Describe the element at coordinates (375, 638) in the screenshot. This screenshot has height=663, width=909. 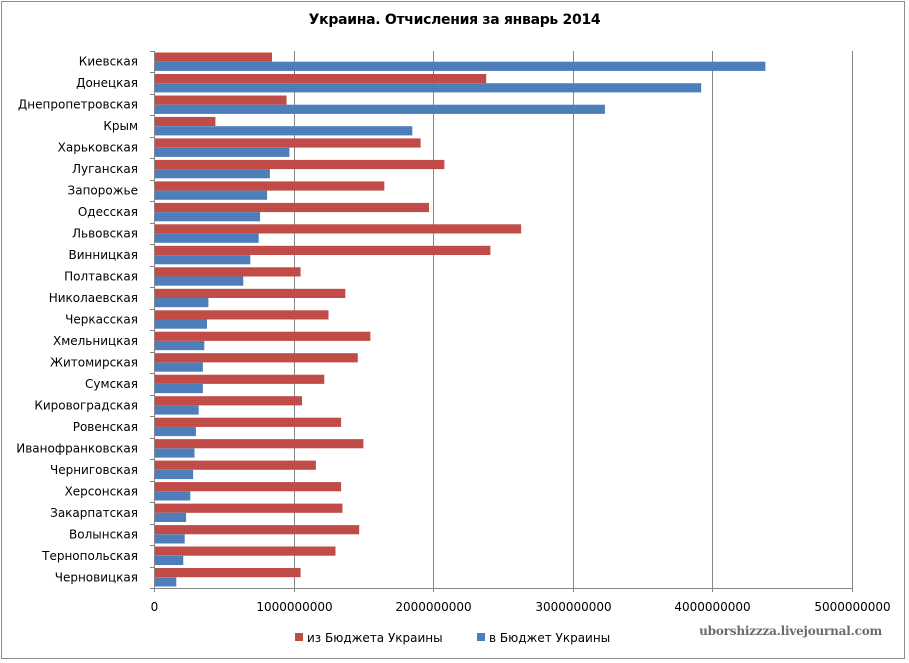
I see `legend-label-series-0: из Бюджета Украины` at that location.